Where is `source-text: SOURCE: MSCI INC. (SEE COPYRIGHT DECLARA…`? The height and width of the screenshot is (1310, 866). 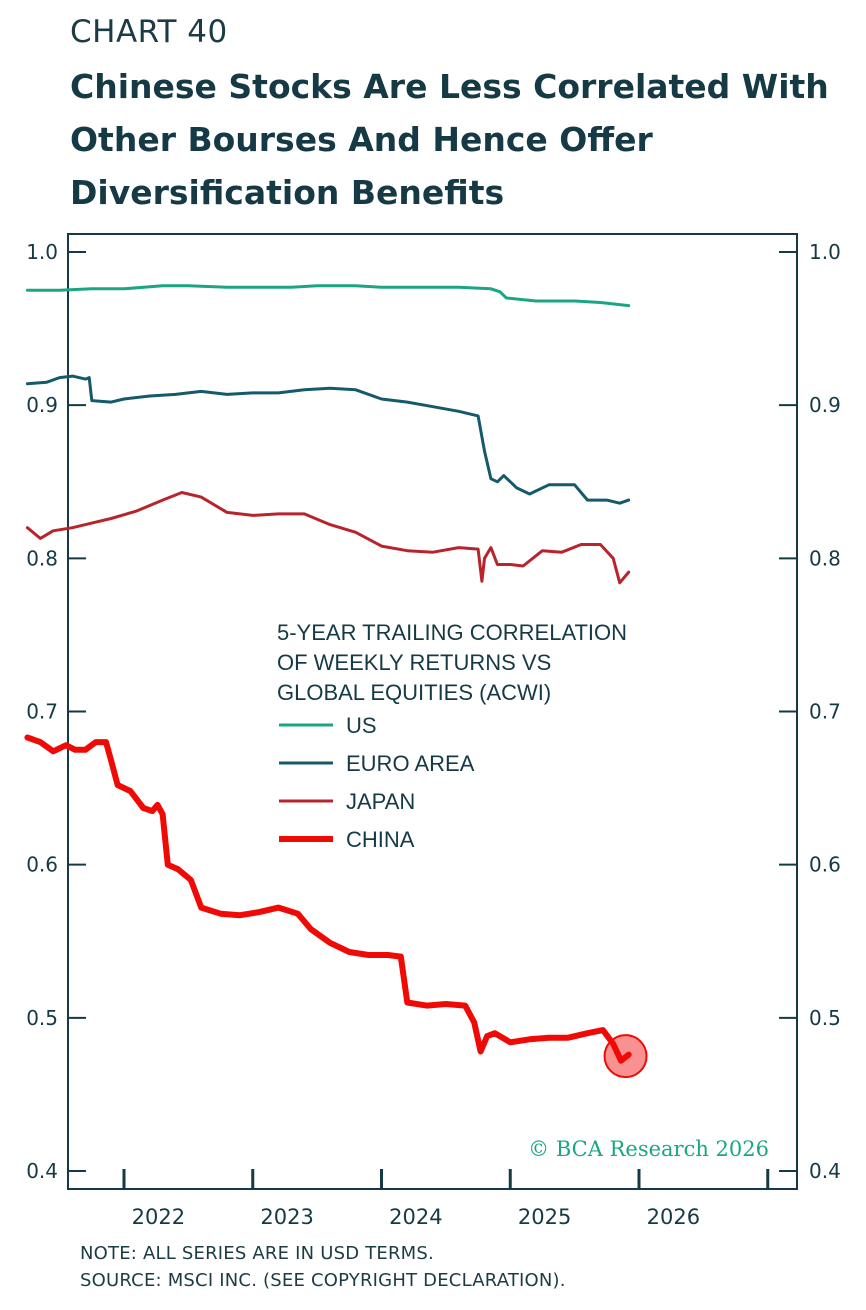
source-text: SOURCE: MSCI INC. (SEE COPYRIGHT DECLARA… is located at coordinates (323, 1280).